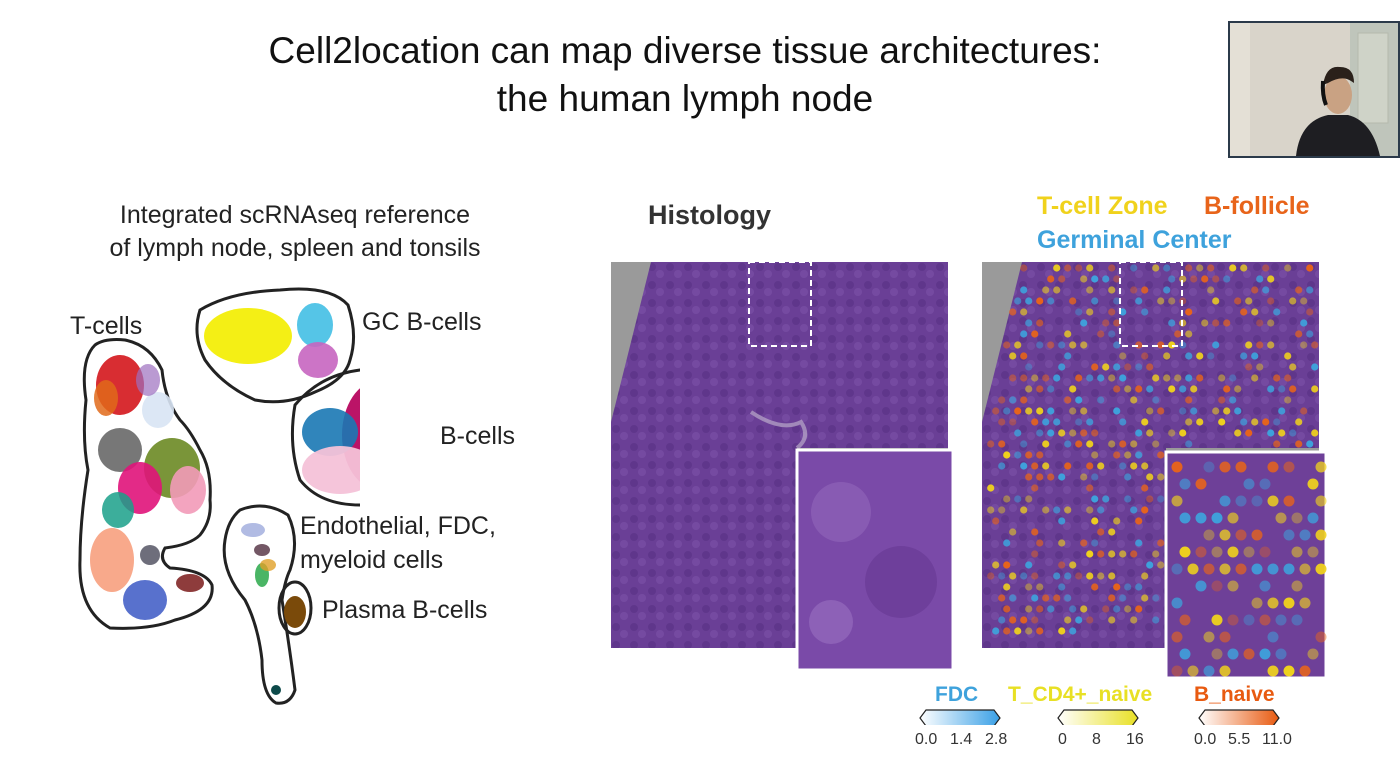  Describe the element at coordinates (146, 484) in the screenshot. I see `t-cells-cluster` at that location.